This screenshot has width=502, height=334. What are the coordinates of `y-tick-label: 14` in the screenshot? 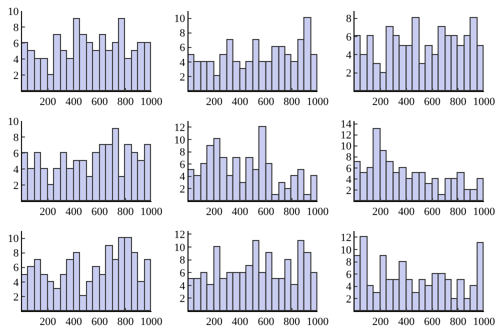 It's located at (346, 124).